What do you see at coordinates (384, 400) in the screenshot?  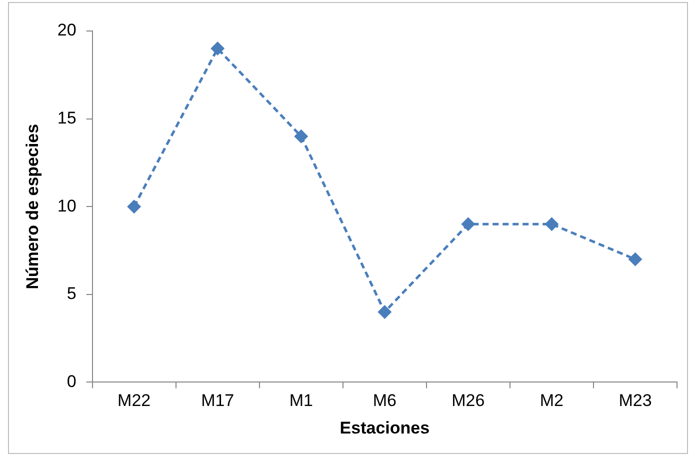 I see `x-tick-label: M6` at bounding box center [384, 400].